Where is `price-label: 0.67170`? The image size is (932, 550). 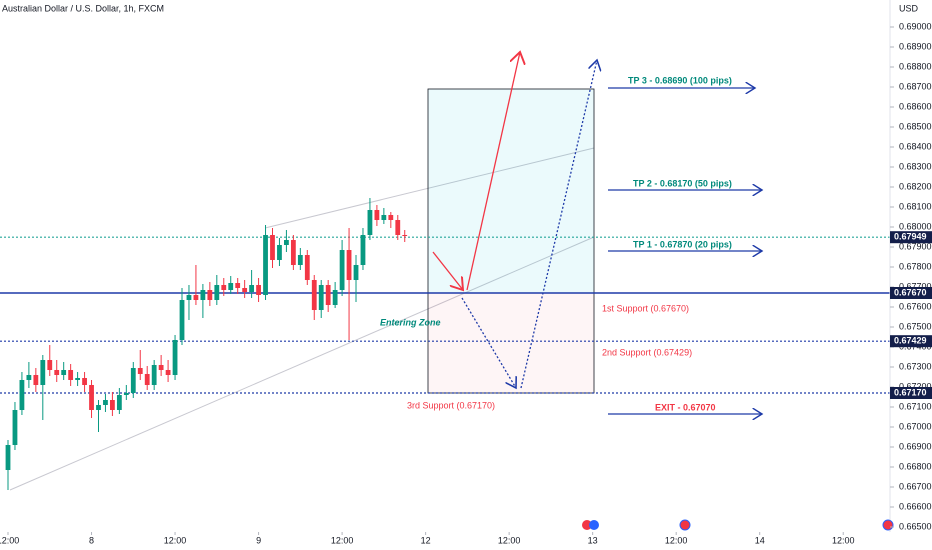
price-label: 0.67170 is located at coordinates (910, 392).